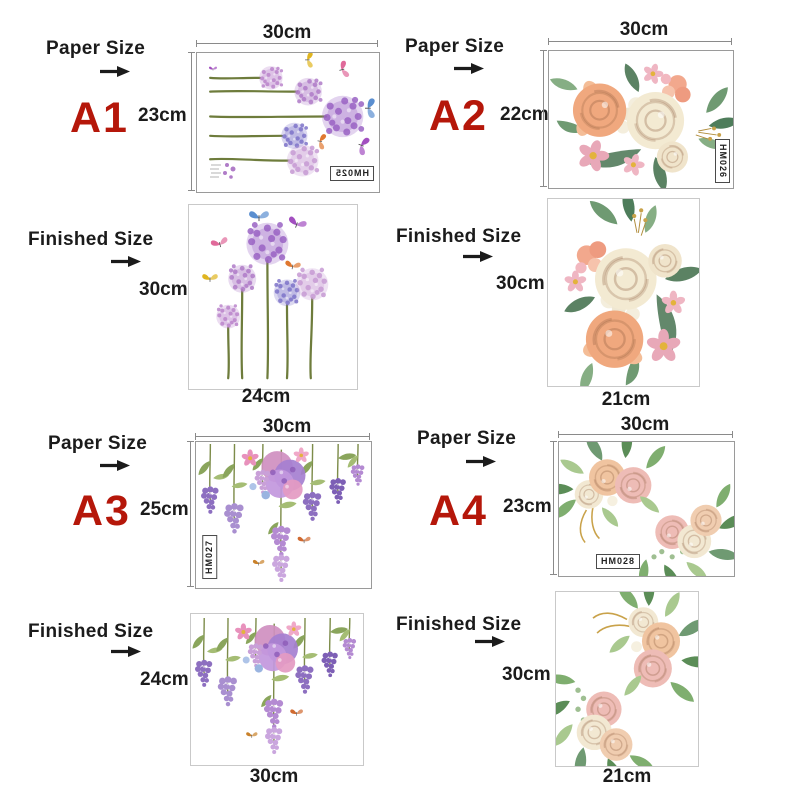 The height and width of the screenshot is (800, 800). I want to click on paper-sheet-a4: HM028, so click(646, 509).